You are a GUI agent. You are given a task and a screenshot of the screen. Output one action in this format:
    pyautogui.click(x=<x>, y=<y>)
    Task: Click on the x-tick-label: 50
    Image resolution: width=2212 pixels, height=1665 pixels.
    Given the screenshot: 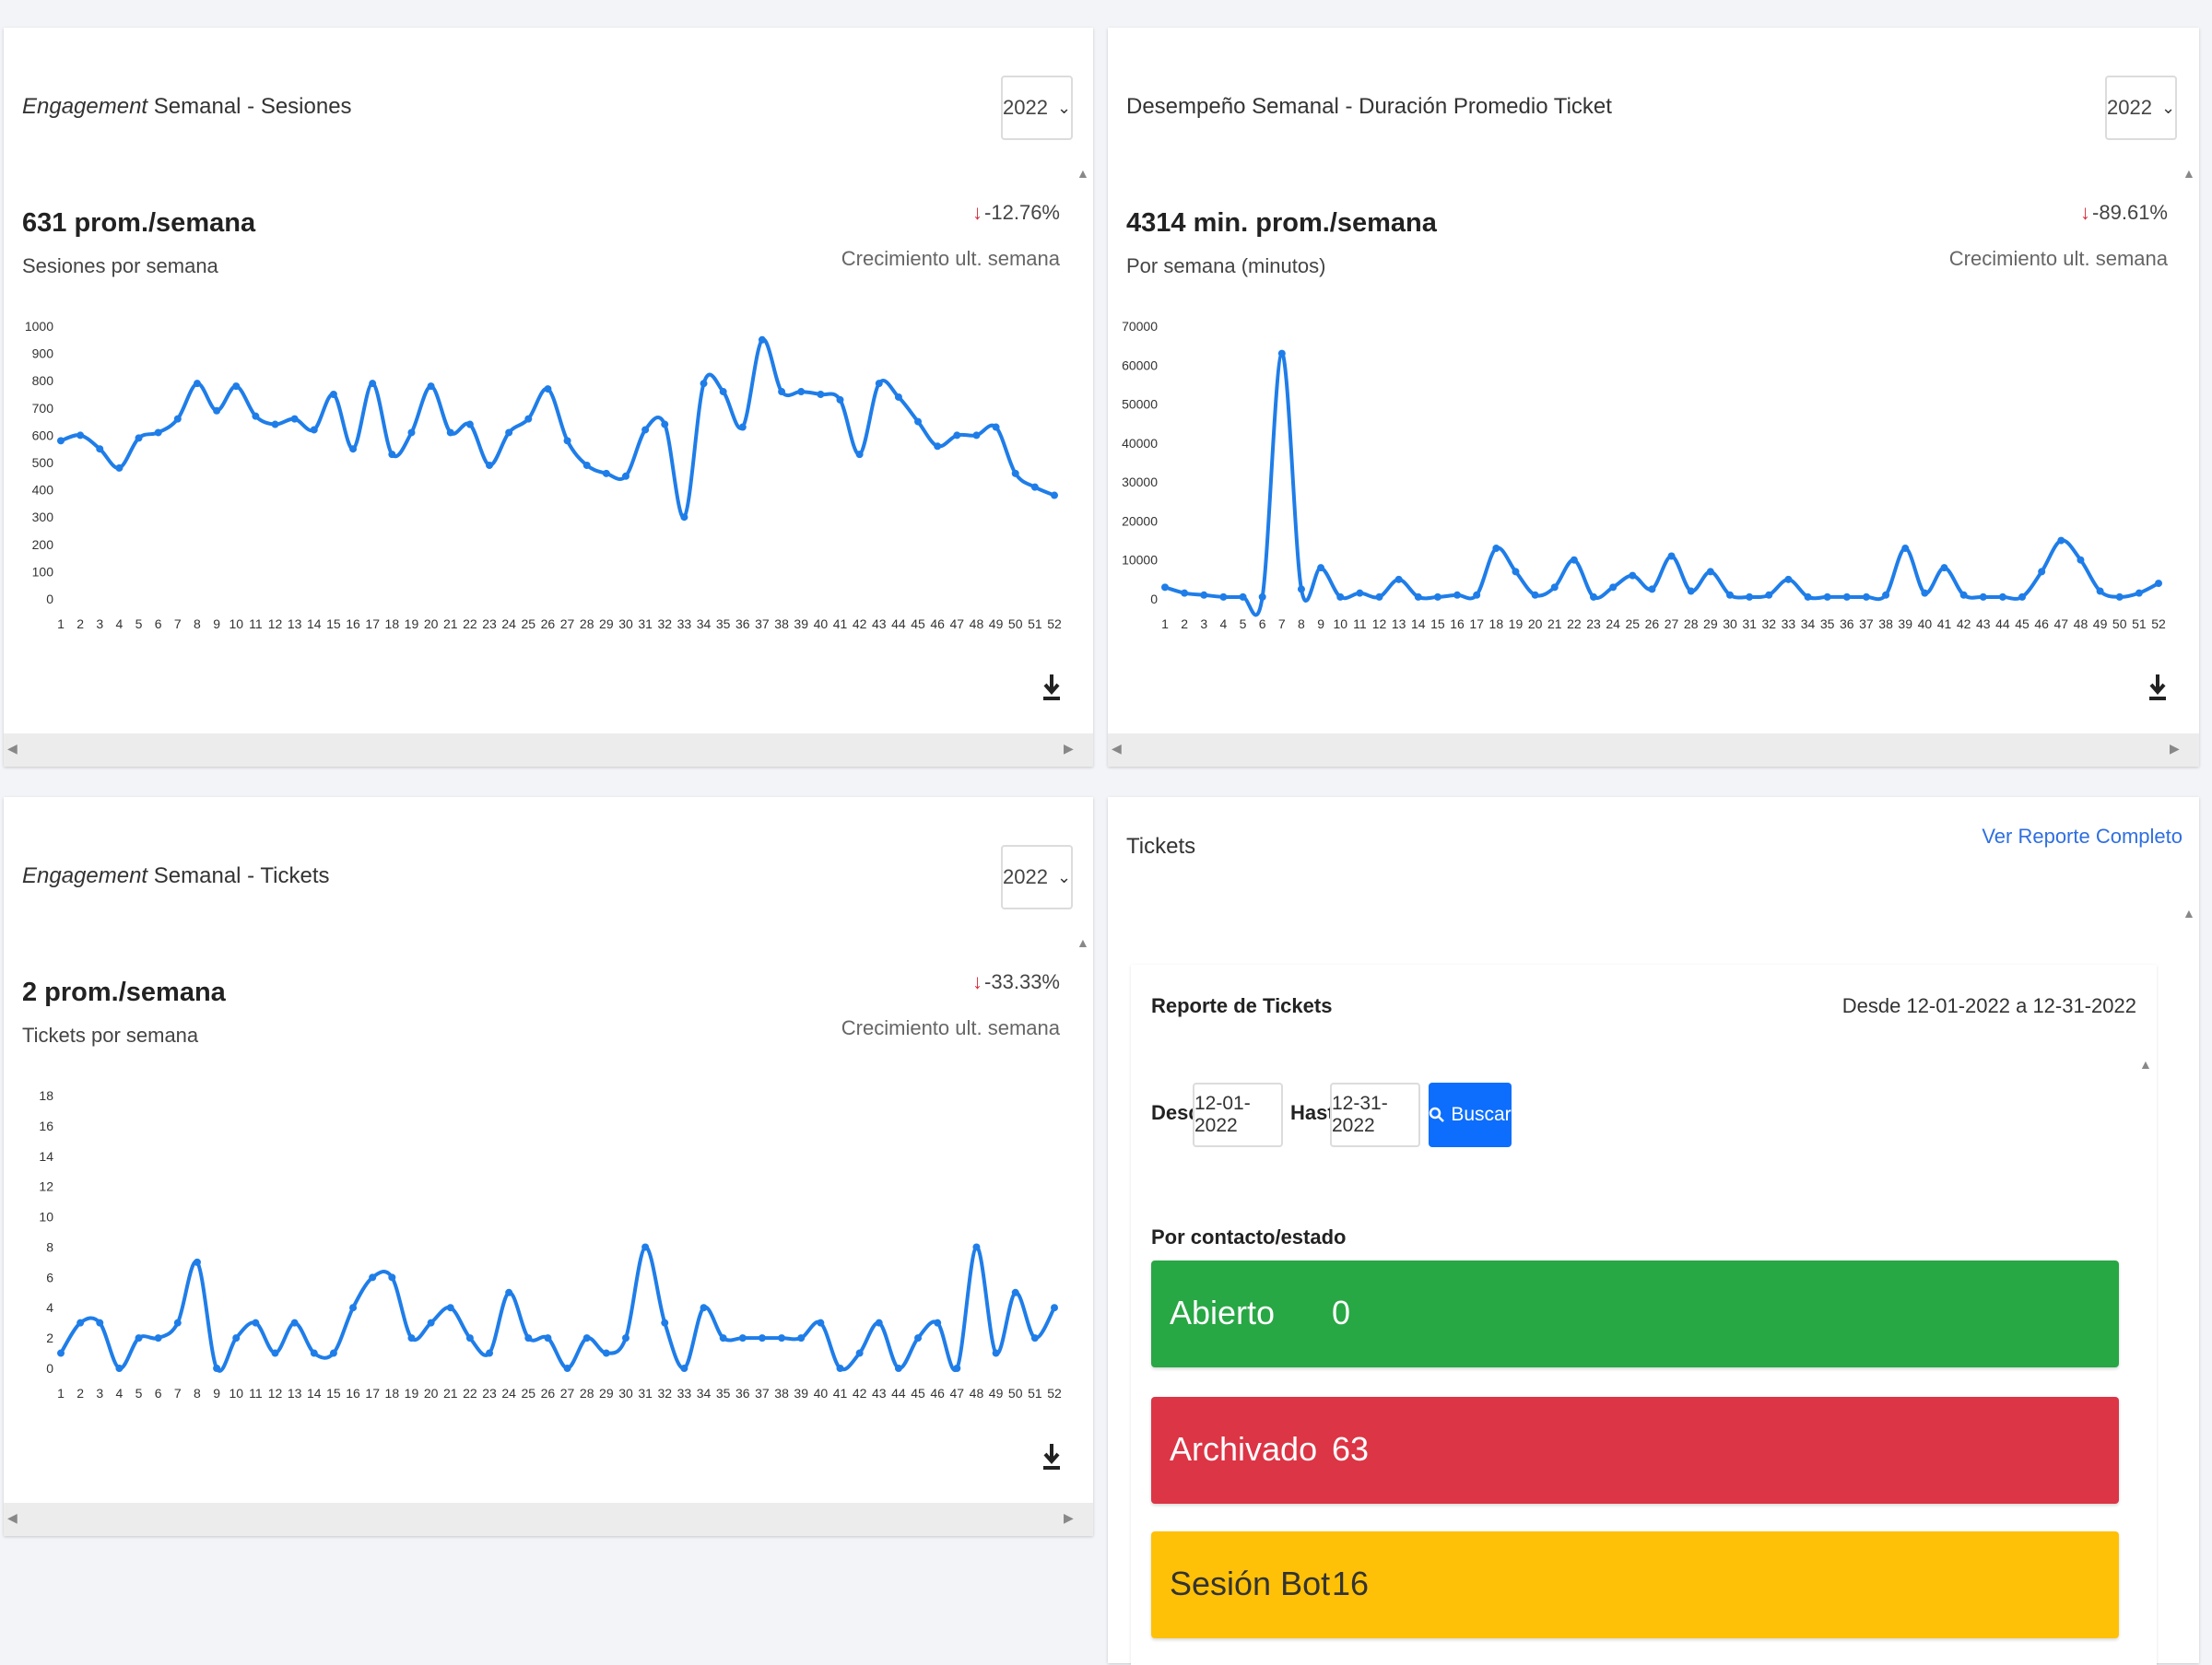 What is the action you would take?
    pyautogui.click(x=1015, y=1393)
    